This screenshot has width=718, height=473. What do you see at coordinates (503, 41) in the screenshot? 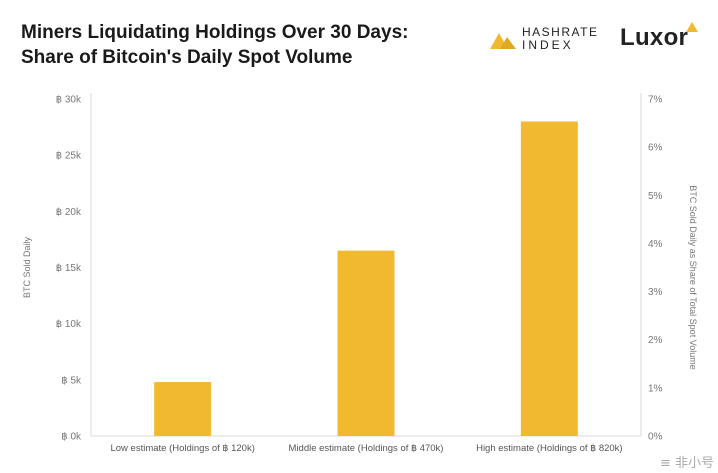
I see `hashrate-mountain-icon` at bounding box center [503, 41].